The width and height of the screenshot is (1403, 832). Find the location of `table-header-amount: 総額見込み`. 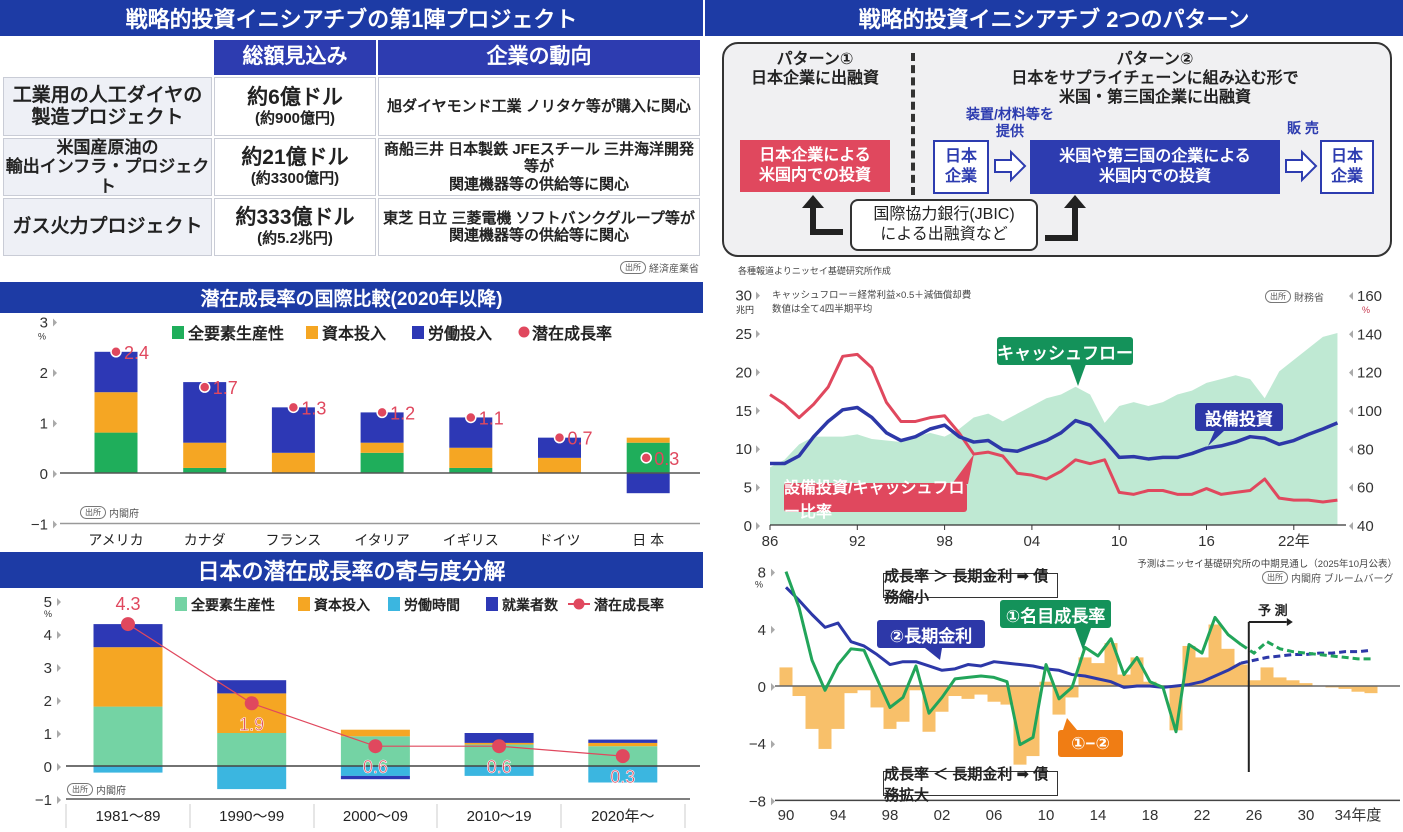

table-header-amount: 総額見込み is located at coordinates (295, 57).